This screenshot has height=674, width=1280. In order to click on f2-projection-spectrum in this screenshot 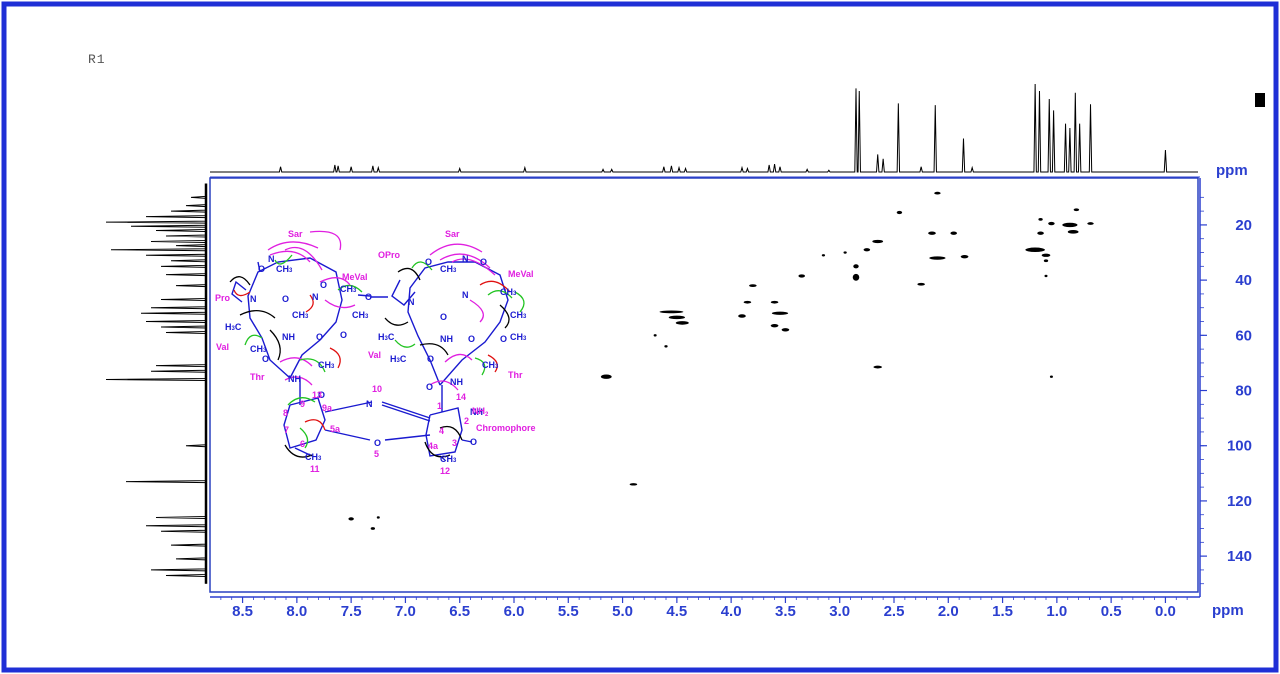, I will do `click(704, 128)`.